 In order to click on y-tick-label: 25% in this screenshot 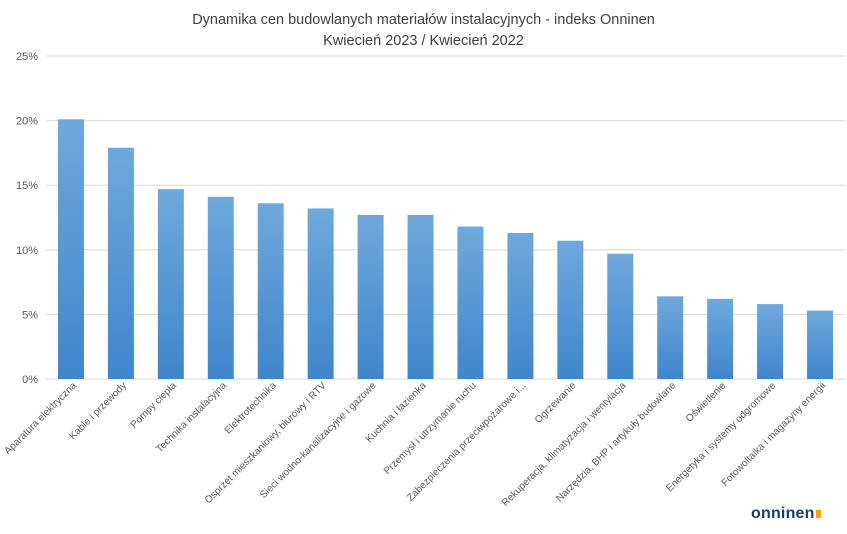, I will do `click(27, 57)`.